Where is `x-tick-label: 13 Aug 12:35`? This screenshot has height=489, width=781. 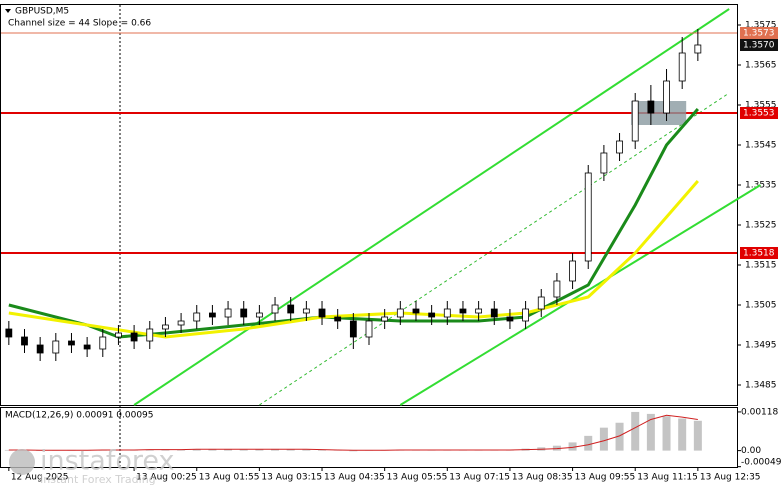 x-tick-label: 13 Aug 12:35 is located at coordinates (730, 478).